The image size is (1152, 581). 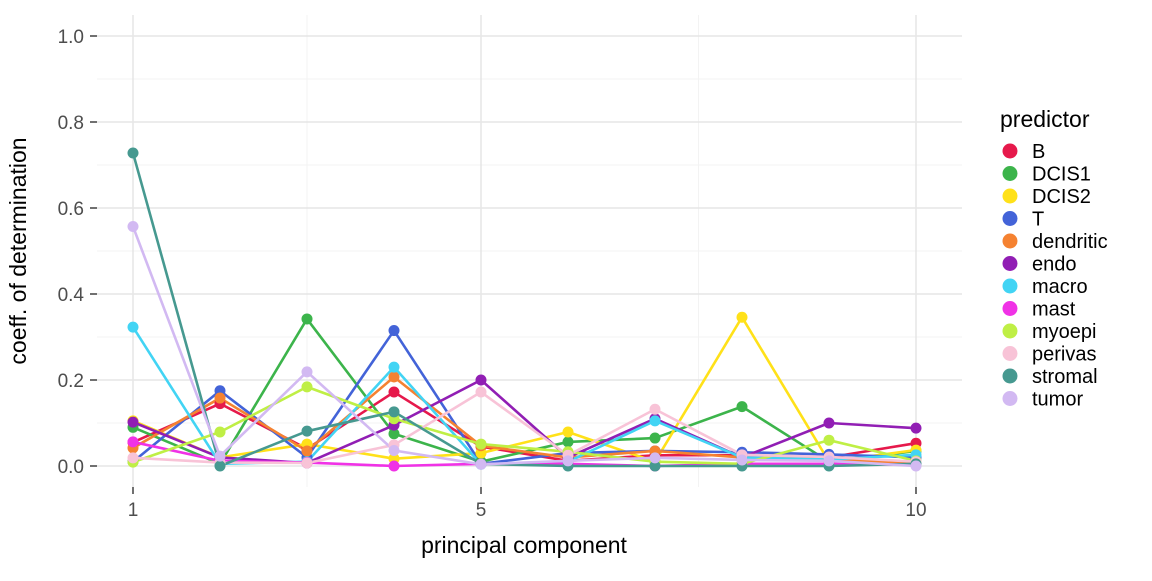 What do you see at coordinates (1010, 218) in the screenshot?
I see `legend-swatch-T` at bounding box center [1010, 218].